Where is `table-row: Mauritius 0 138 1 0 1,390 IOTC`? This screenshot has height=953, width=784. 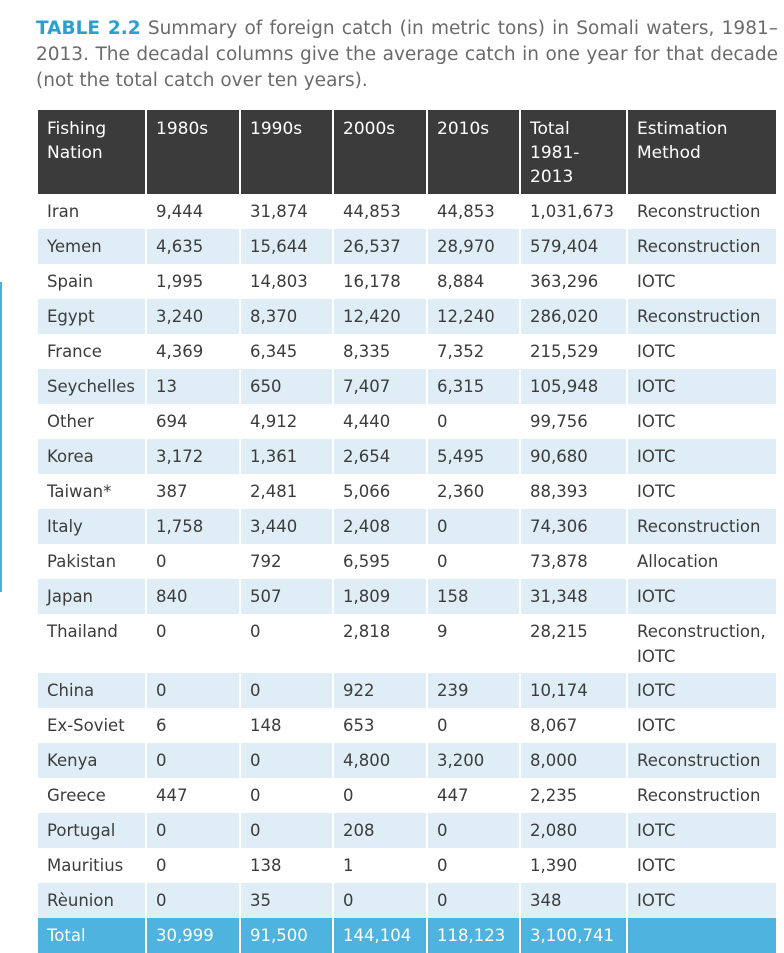
table-row: Mauritius 0 138 1 0 1,390 IOTC is located at coordinates (407, 865).